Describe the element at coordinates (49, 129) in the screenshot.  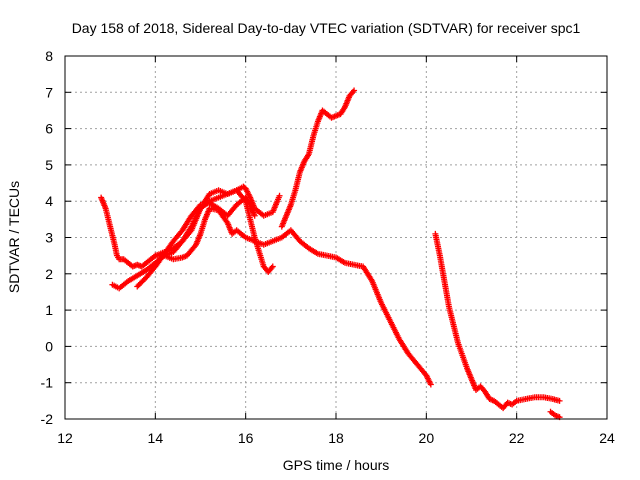
I see `y-tick-label: 6` at that location.